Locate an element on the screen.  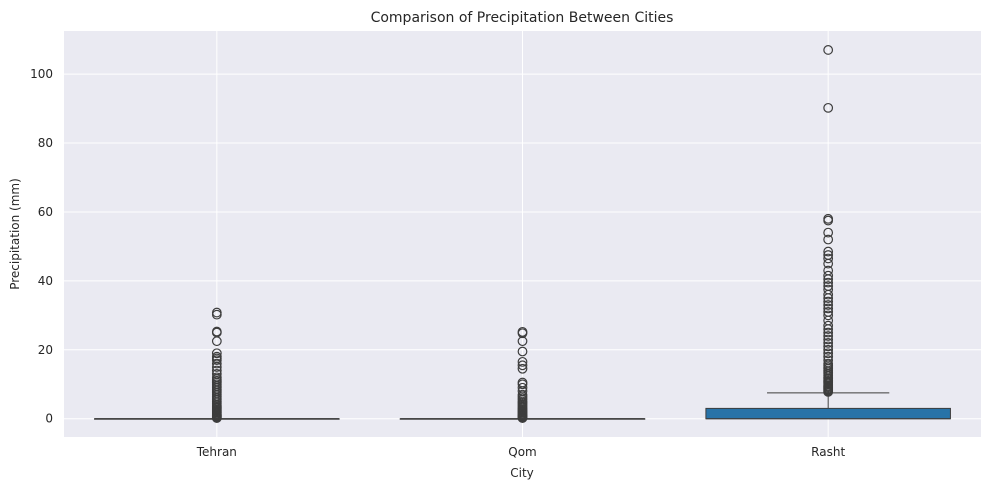
x-tick-labels: Tehran Qom Rasht is located at coordinates (521, 452).